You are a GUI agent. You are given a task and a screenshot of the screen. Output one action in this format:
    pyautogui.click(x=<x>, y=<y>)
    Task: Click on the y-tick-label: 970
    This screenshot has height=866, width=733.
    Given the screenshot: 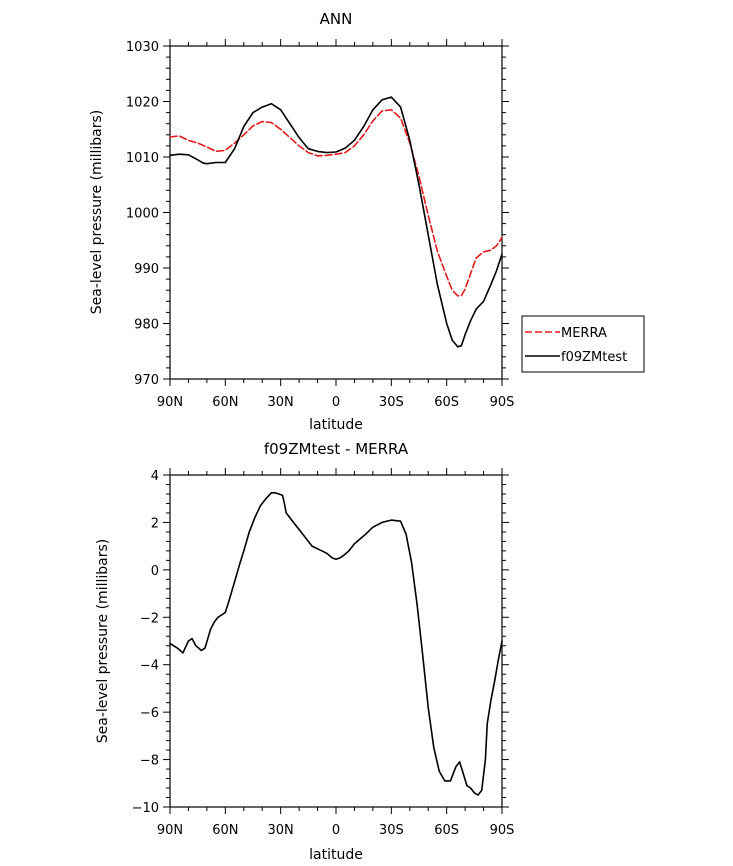 What is the action you would take?
    pyautogui.click(x=146, y=380)
    